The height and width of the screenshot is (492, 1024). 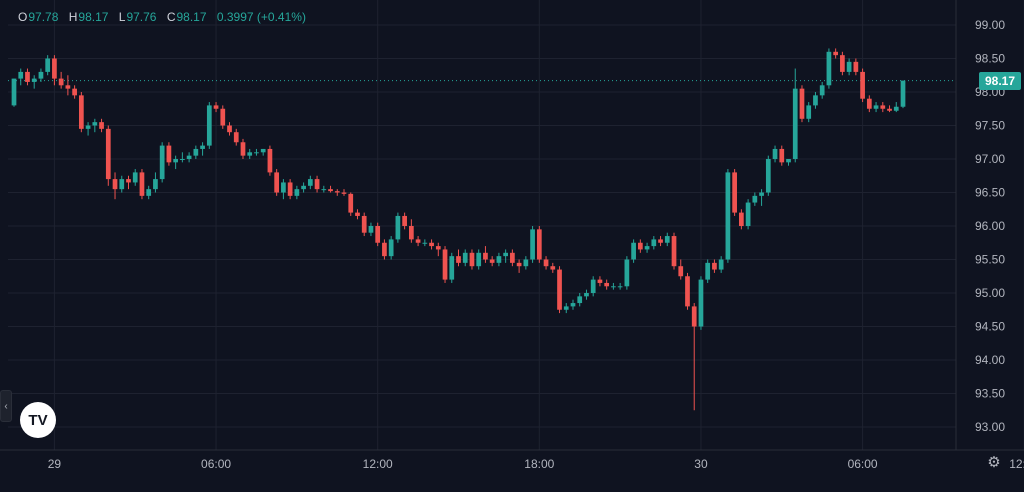 What do you see at coordinates (38, 420) in the screenshot?
I see `tradingview-logo-icon: TV` at bounding box center [38, 420].